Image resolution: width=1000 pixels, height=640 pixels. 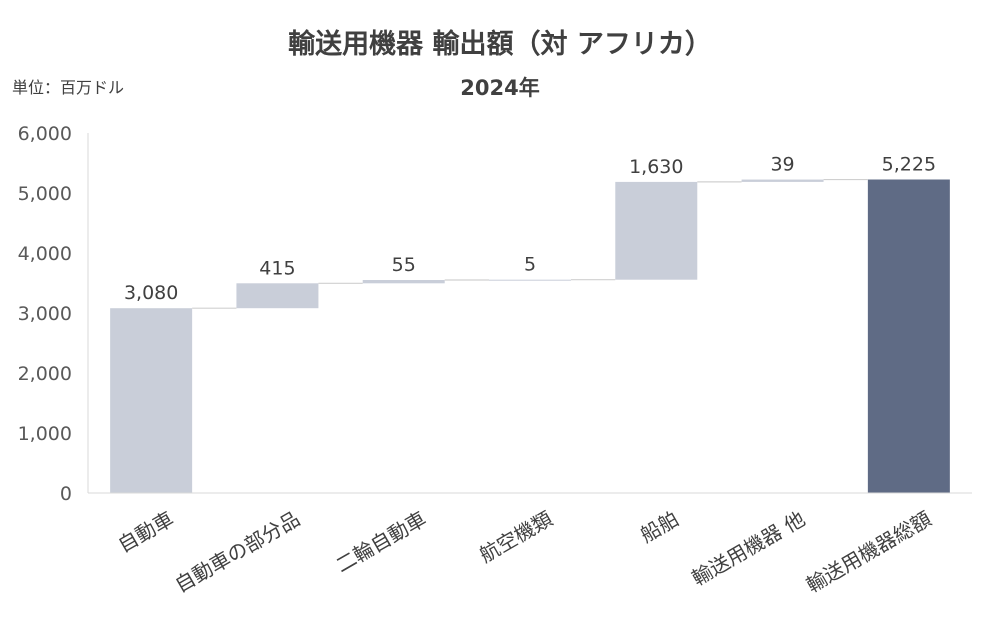 I want to click on data-label: 415, so click(x=277, y=268).